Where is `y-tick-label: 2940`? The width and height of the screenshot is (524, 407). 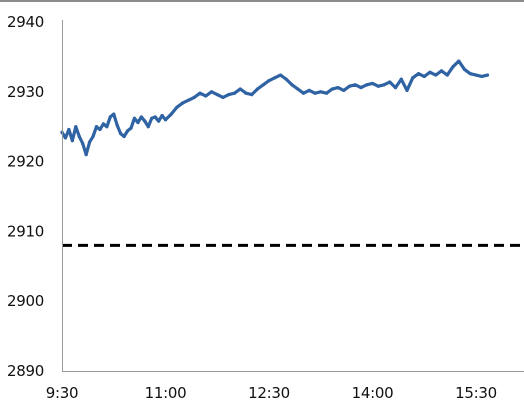 y-tick-label: 2940 is located at coordinates (25, 22).